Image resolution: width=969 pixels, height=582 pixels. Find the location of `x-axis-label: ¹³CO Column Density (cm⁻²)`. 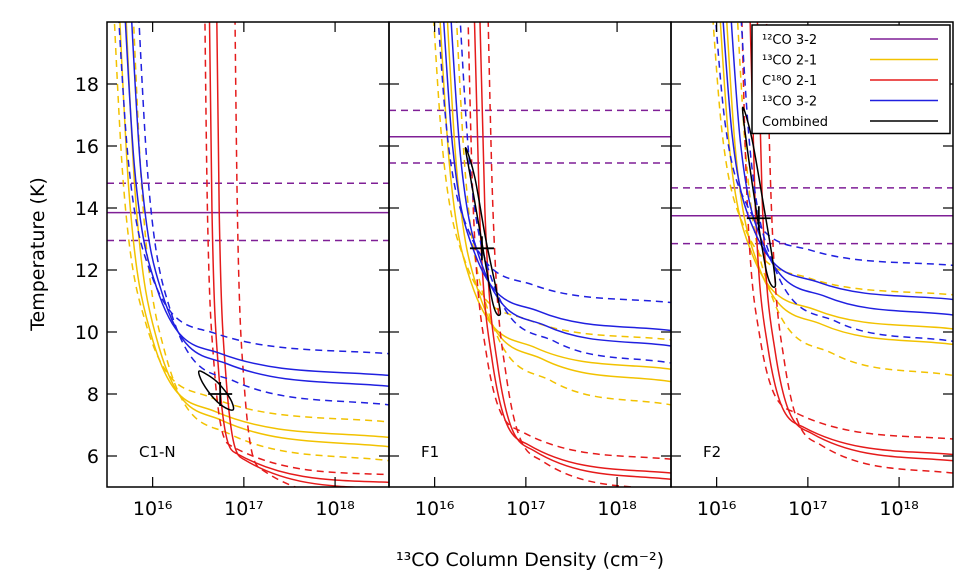

x-axis-label: ¹³CO Column Density (cm⁻²) is located at coordinates (530, 560).